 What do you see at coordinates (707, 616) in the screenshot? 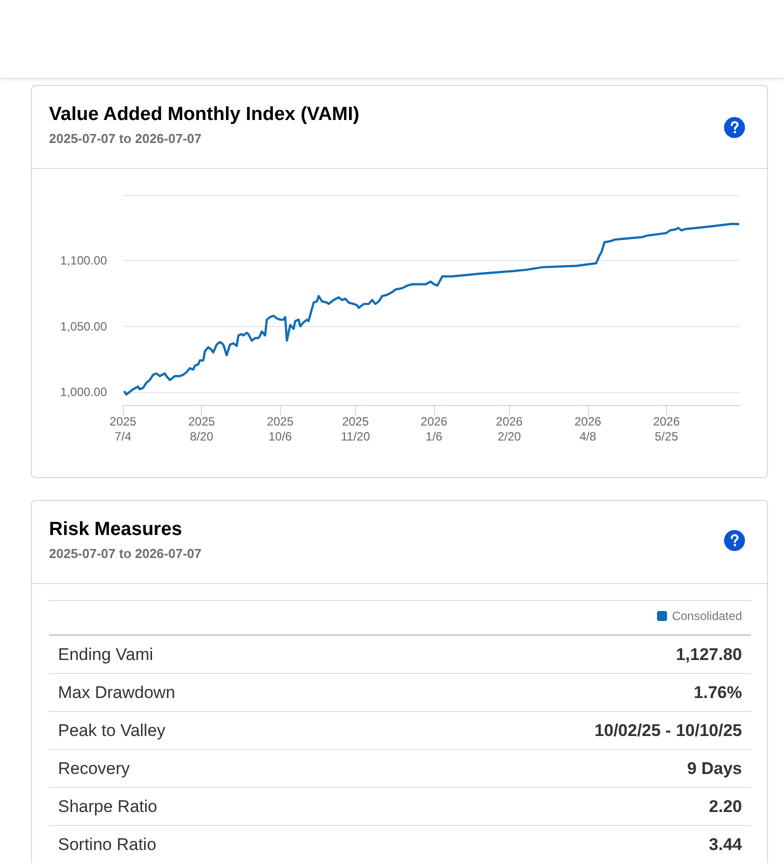
I see `legend-label: Consolidated` at bounding box center [707, 616].